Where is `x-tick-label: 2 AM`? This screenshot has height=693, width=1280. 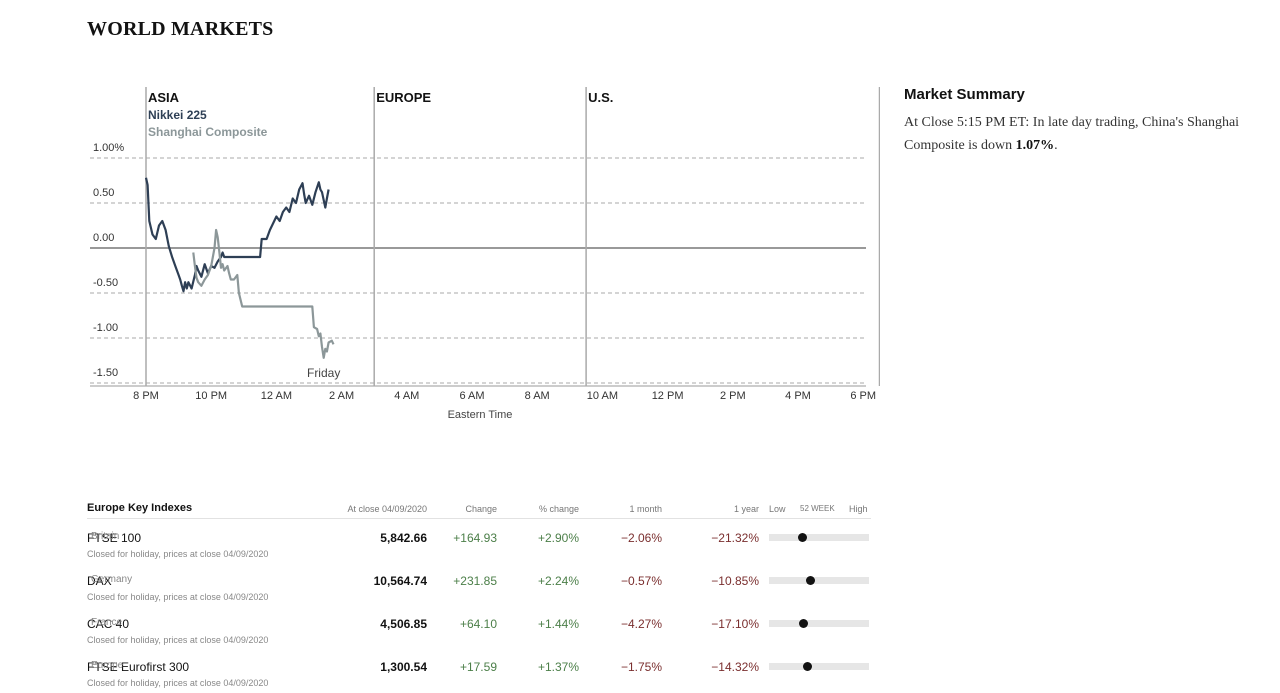 x-tick-label: 2 AM is located at coordinates (341, 396).